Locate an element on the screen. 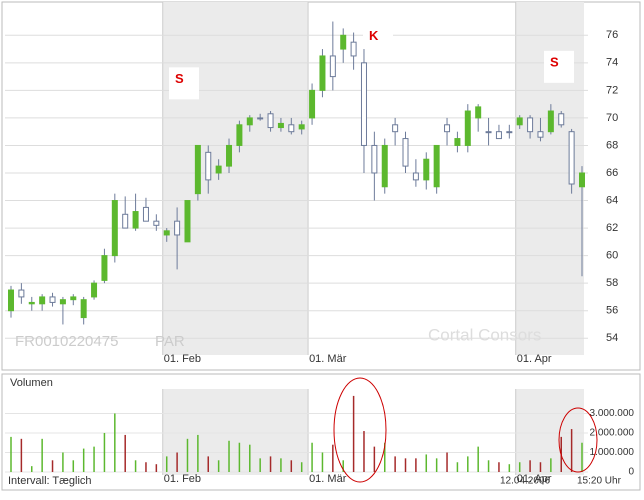 This screenshot has width=644, height=500. y-tick-label: 58 is located at coordinates (612, 283).